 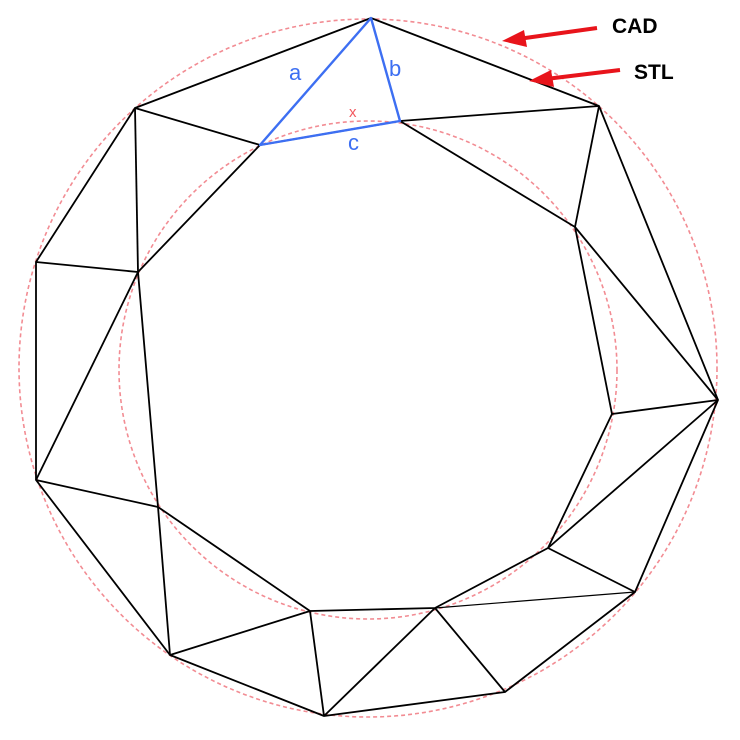 What do you see at coordinates (353, 142) in the screenshot?
I see `edge-label-c: c` at bounding box center [353, 142].